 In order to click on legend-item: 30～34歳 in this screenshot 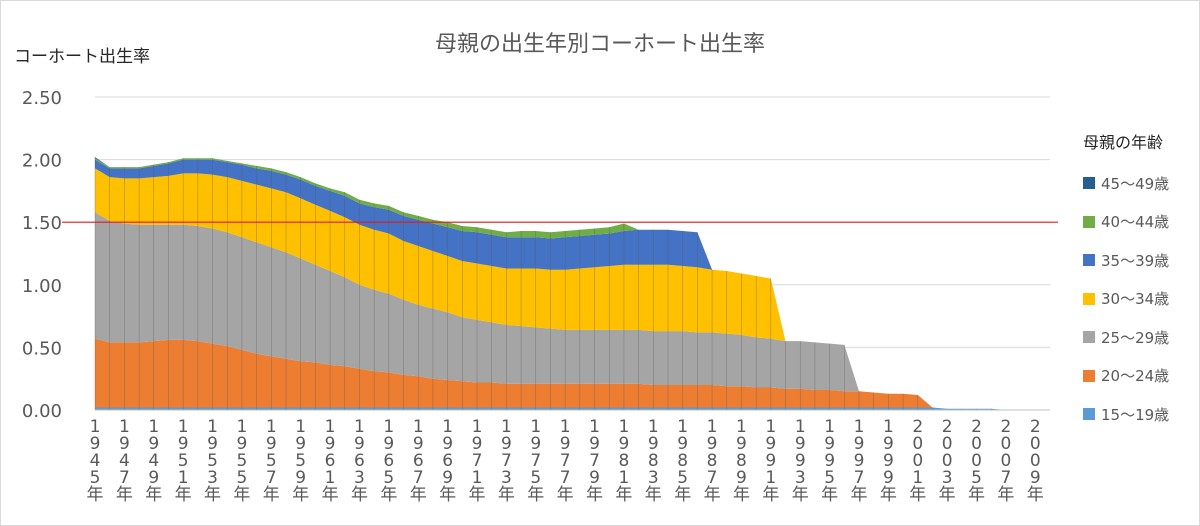, I will do `click(1126, 299)`.